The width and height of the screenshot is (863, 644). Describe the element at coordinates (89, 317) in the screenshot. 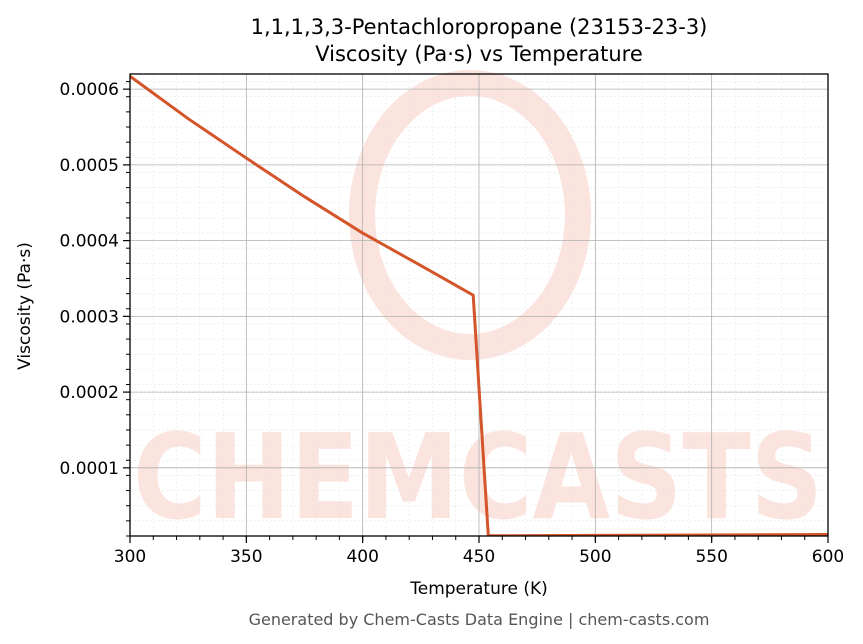

I see `y-tick-label: 0.0003` at that location.